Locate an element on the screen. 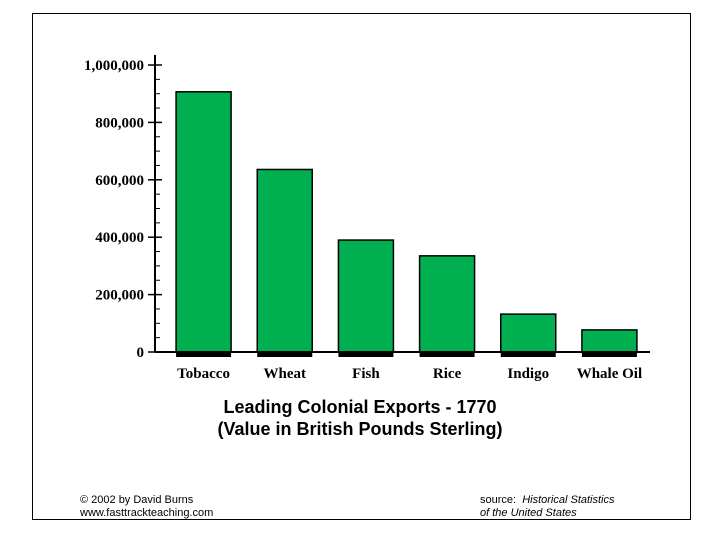  bar-whale-oil is located at coordinates (609, 341).